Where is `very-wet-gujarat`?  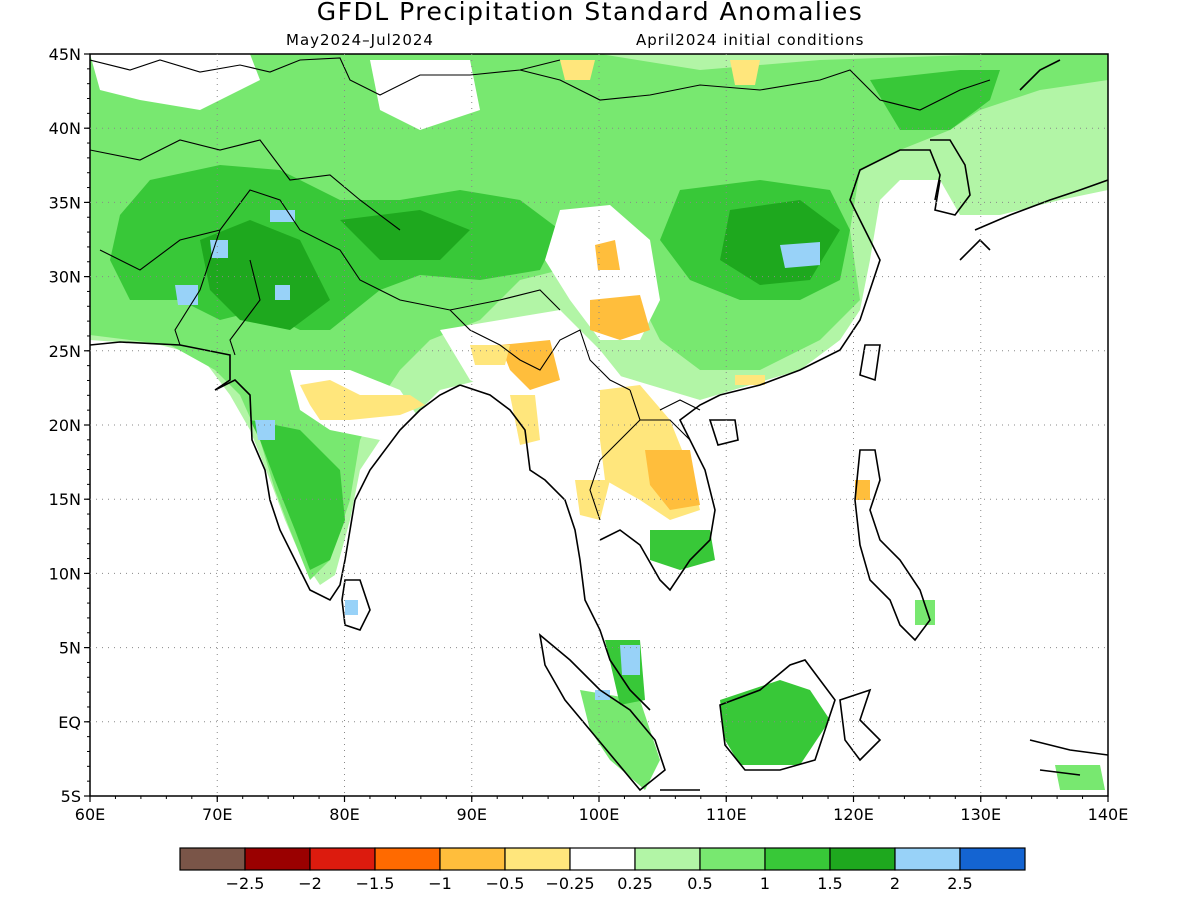
very-wet-gujarat is located at coordinates (265, 430).